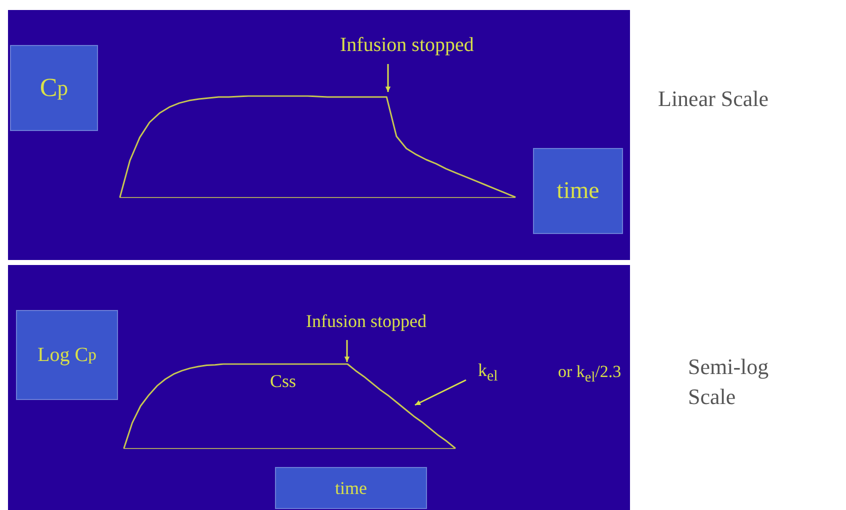 The height and width of the screenshot is (510, 846). What do you see at coordinates (729, 382) in the screenshot?
I see `text: Semi-log Scale` at bounding box center [729, 382].